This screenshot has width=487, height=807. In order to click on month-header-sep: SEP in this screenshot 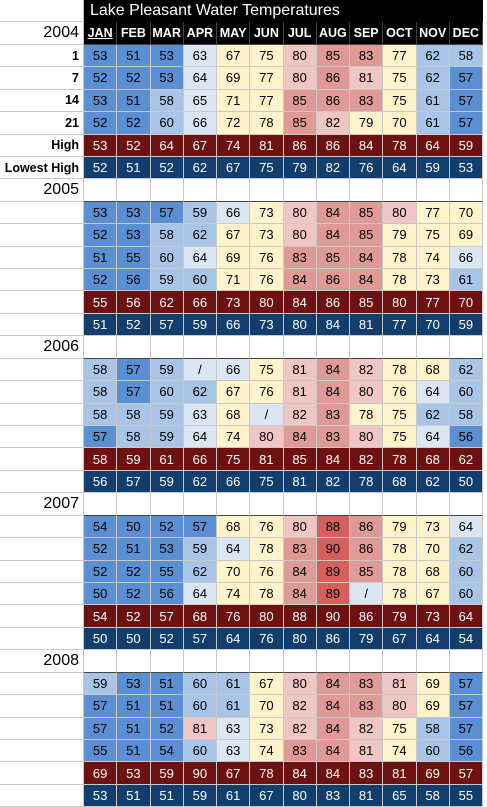, I will do `click(367, 33)`.